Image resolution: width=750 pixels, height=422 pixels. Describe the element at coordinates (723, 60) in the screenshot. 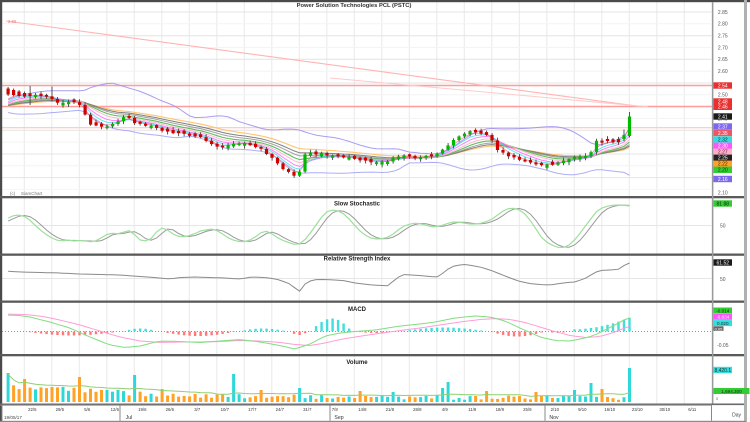

I see `svg-text: 2.65` at that location.